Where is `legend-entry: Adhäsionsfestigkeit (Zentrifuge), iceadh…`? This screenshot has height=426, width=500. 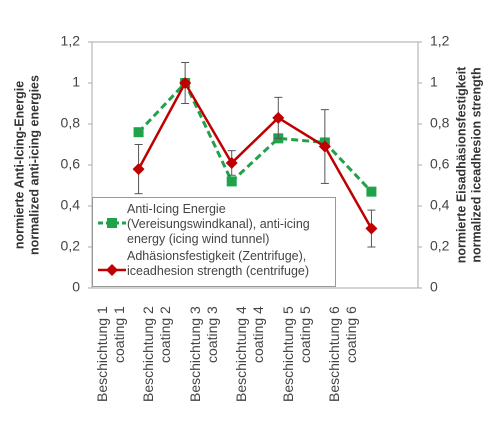
legend-entry: Adhäsionsfestigkeit (Zentrifuge), iceadh… is located at coordinates (214, 264).